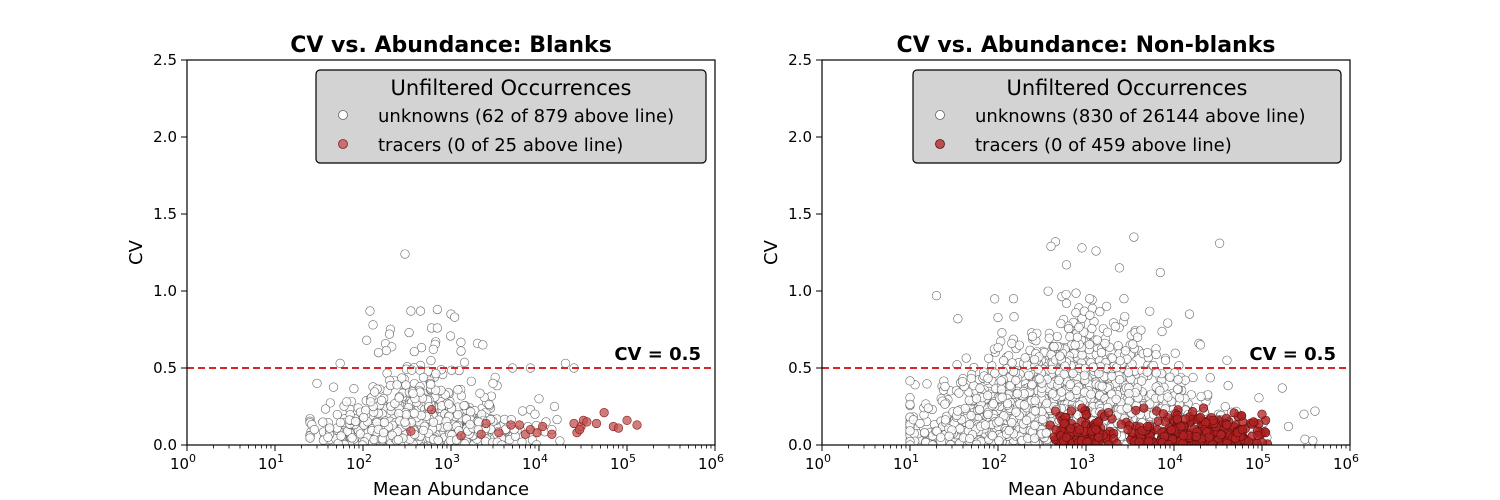  I want to click on legend-title: Unfiltered Occurrences, so click(1127, 88).